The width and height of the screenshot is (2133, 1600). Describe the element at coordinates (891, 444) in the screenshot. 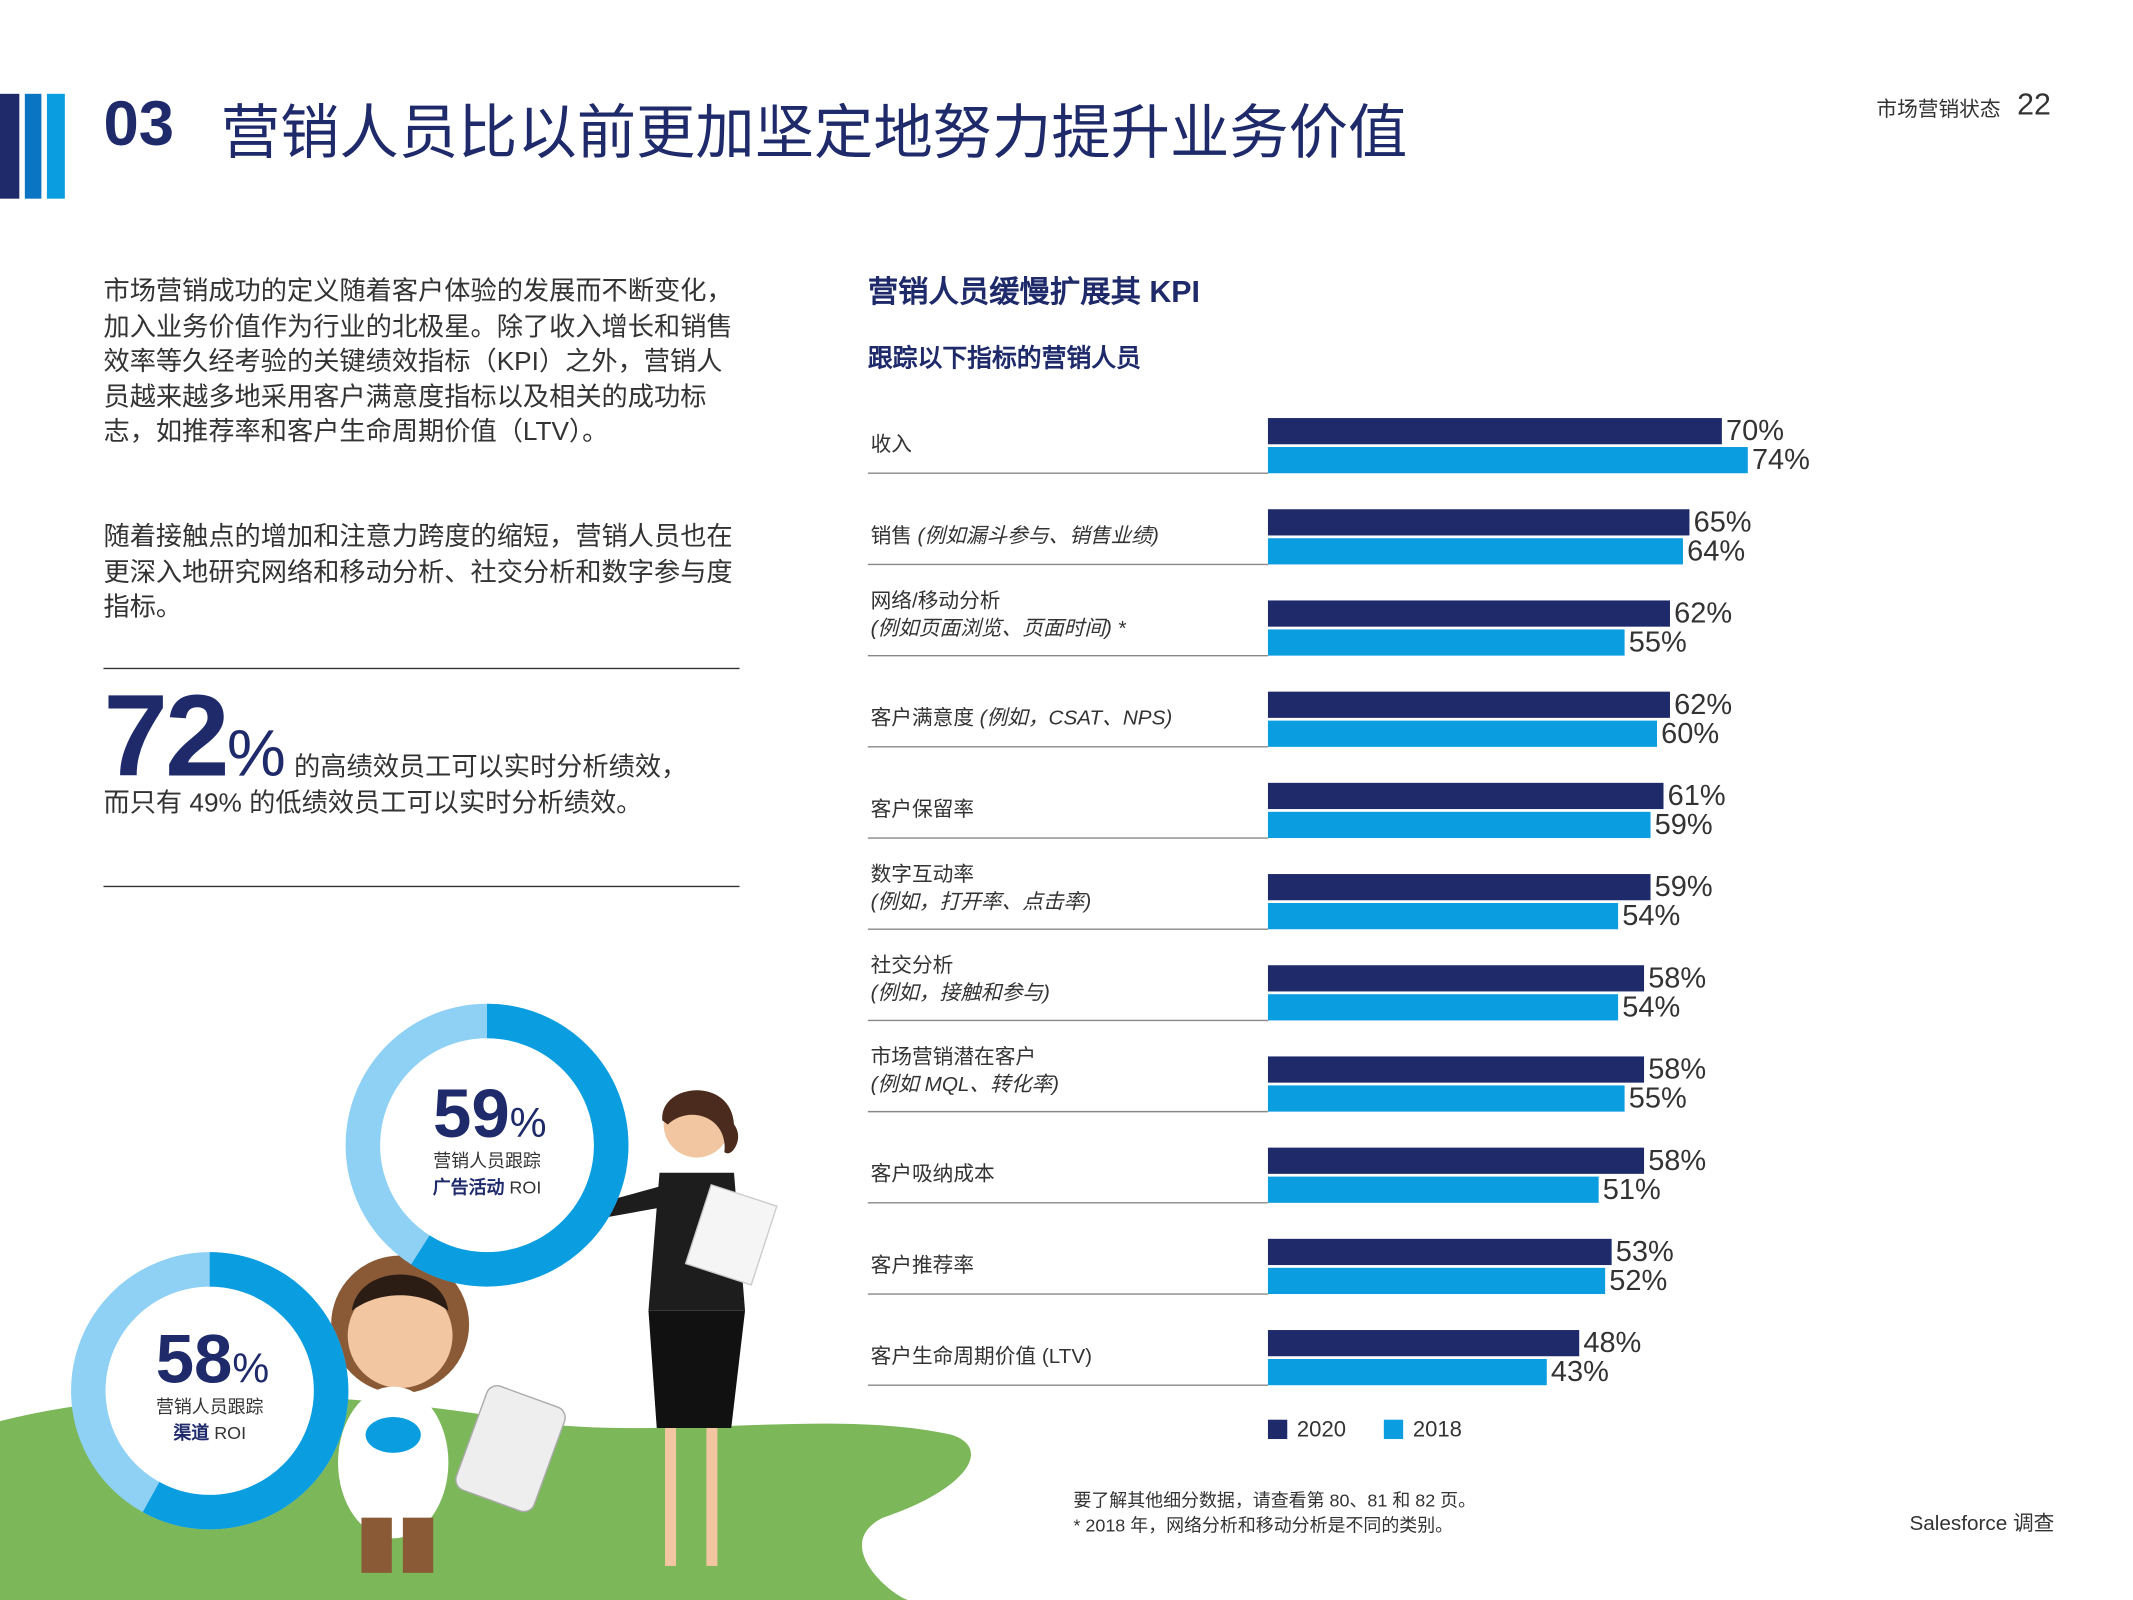

I see `category-label: 收入` at that location.